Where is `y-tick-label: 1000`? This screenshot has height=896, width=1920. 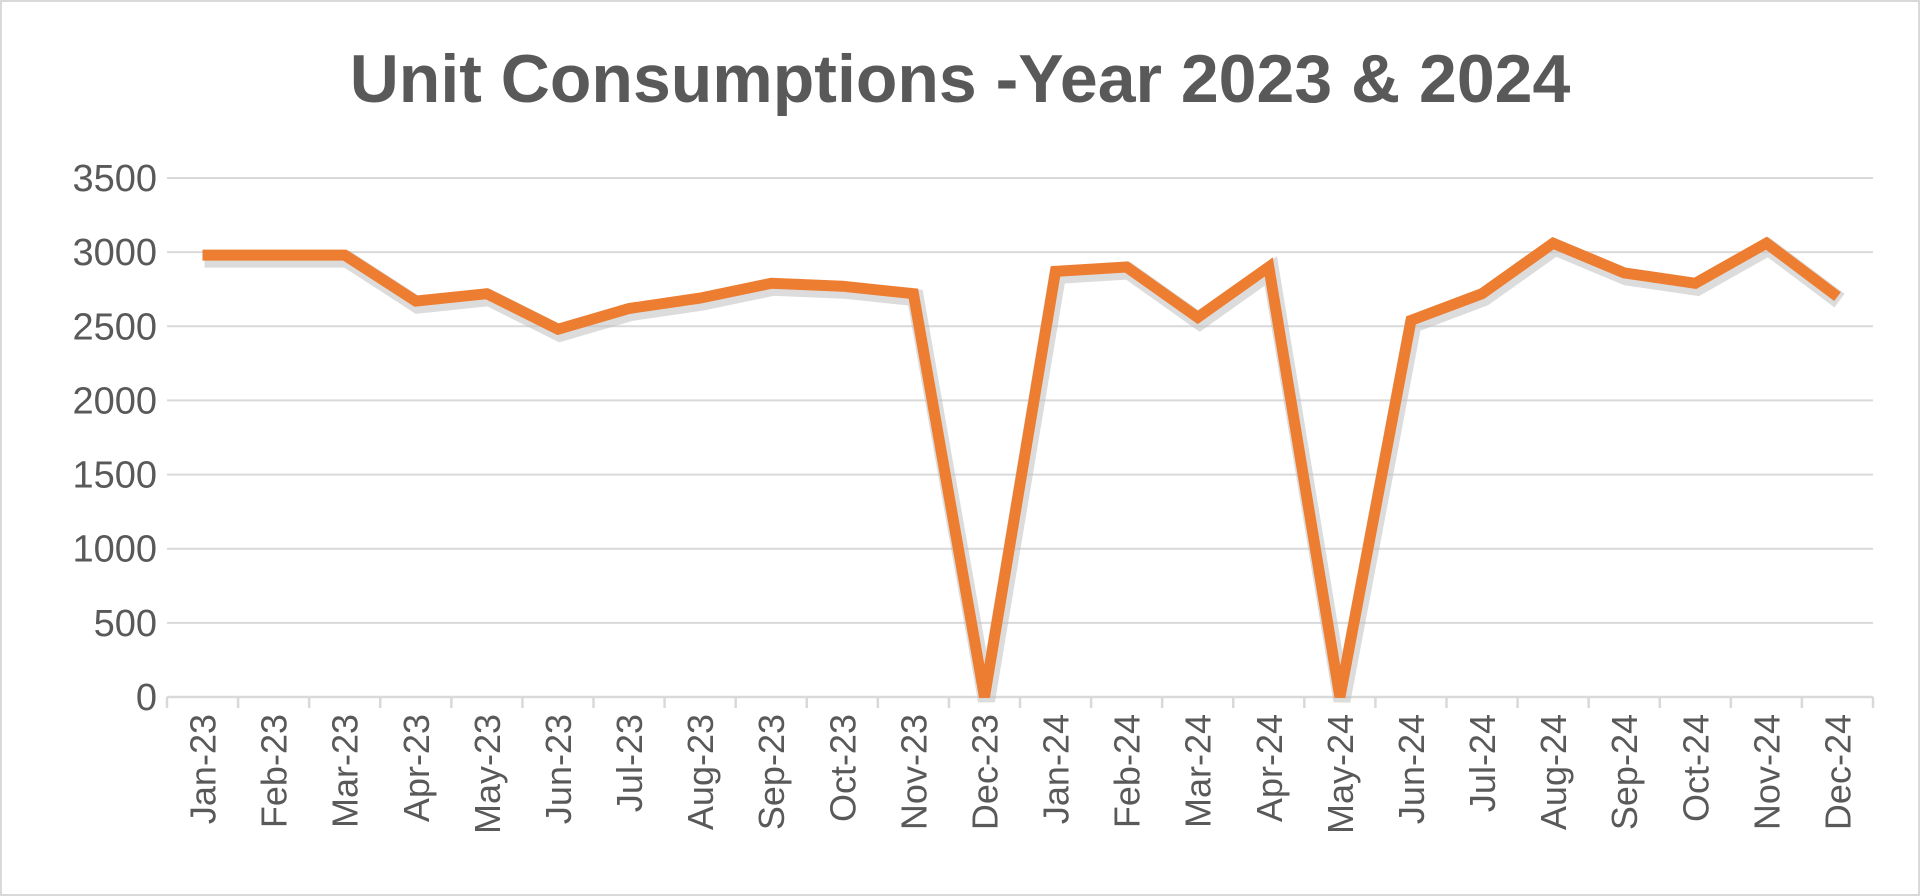 y-tick-label: 1000 is located at coordinates (114, 550).